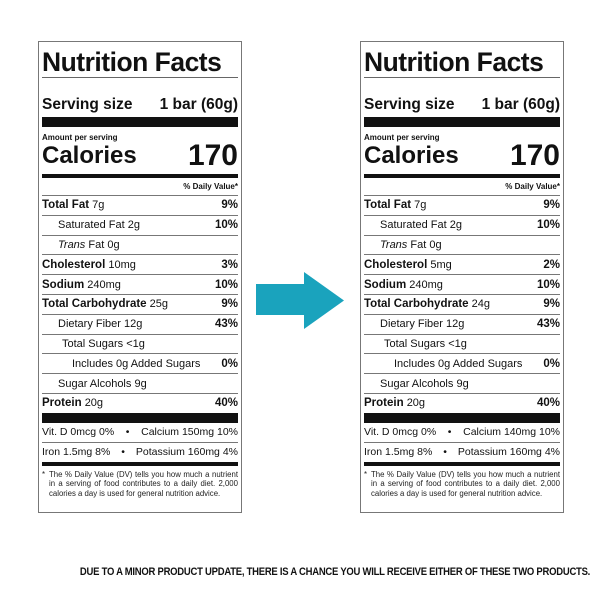 Image resolution: width=600 pixels, height=600 pixels. I want to click on nutrient-row-total-carbohydrate: Total Carbohydrate 24g 9%, so click(462, 303).